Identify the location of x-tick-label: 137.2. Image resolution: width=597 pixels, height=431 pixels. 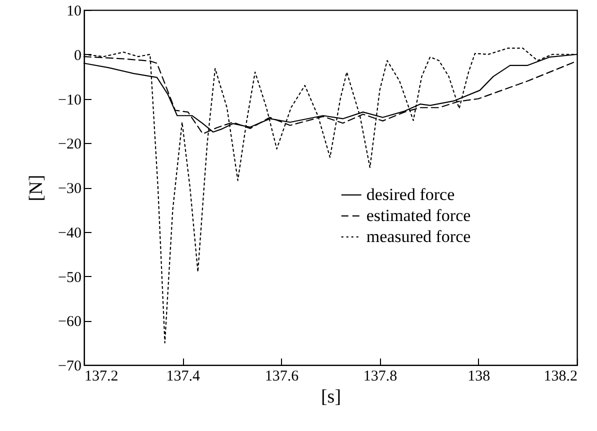
(101, 376).